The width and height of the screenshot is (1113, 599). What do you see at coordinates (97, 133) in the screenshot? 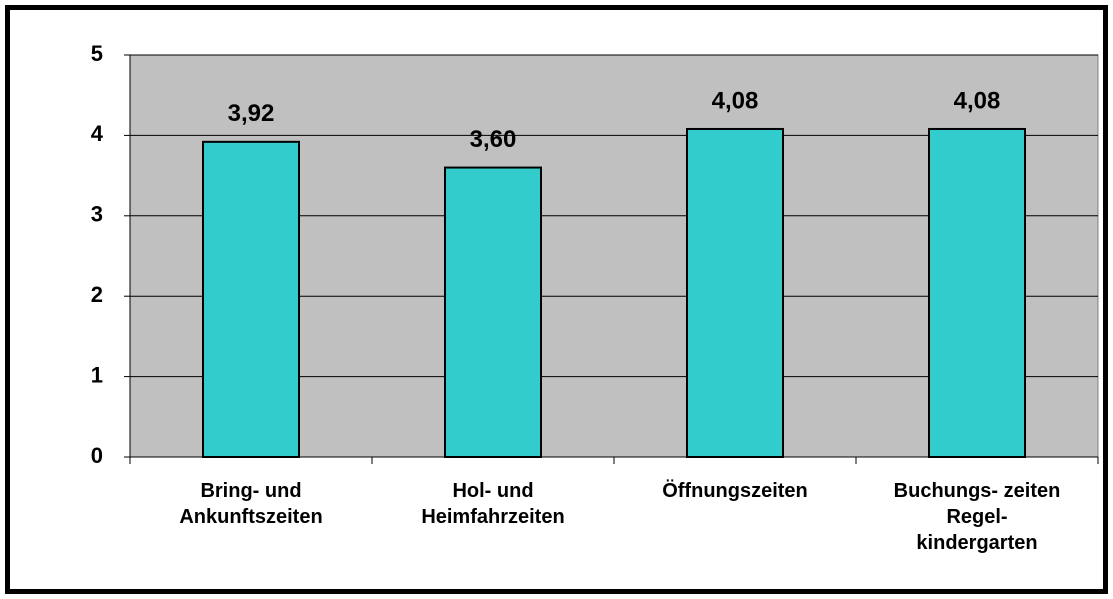
I see `y-tick-label: 4` at bounding box center [97, 133].